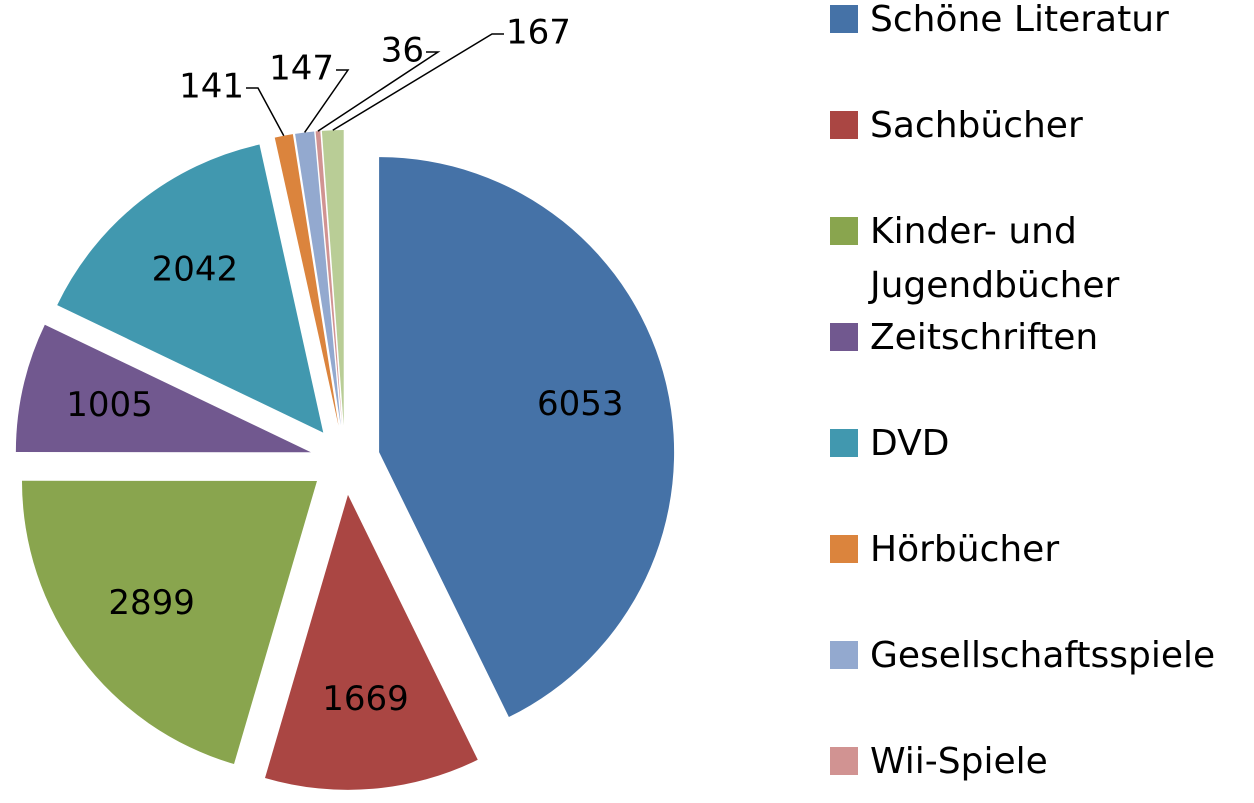 Image resolution: width=1254 pixels, height=803 pixels. What do you see at coordinates (538, 33) in the screenshot?
I see `data-label: 167` at bounding box center [538, 33].